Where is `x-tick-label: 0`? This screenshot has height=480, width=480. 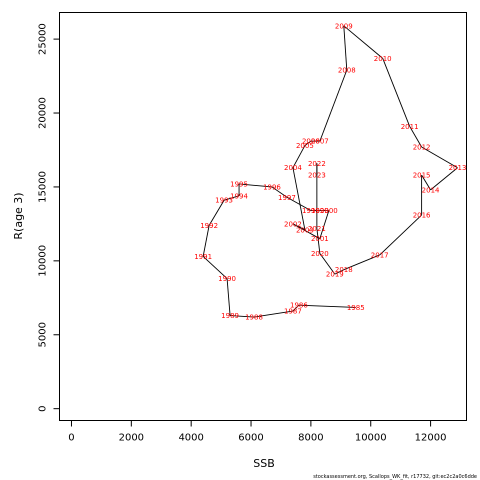 x-tick-label: 0 is located at coordinates (71, 438).